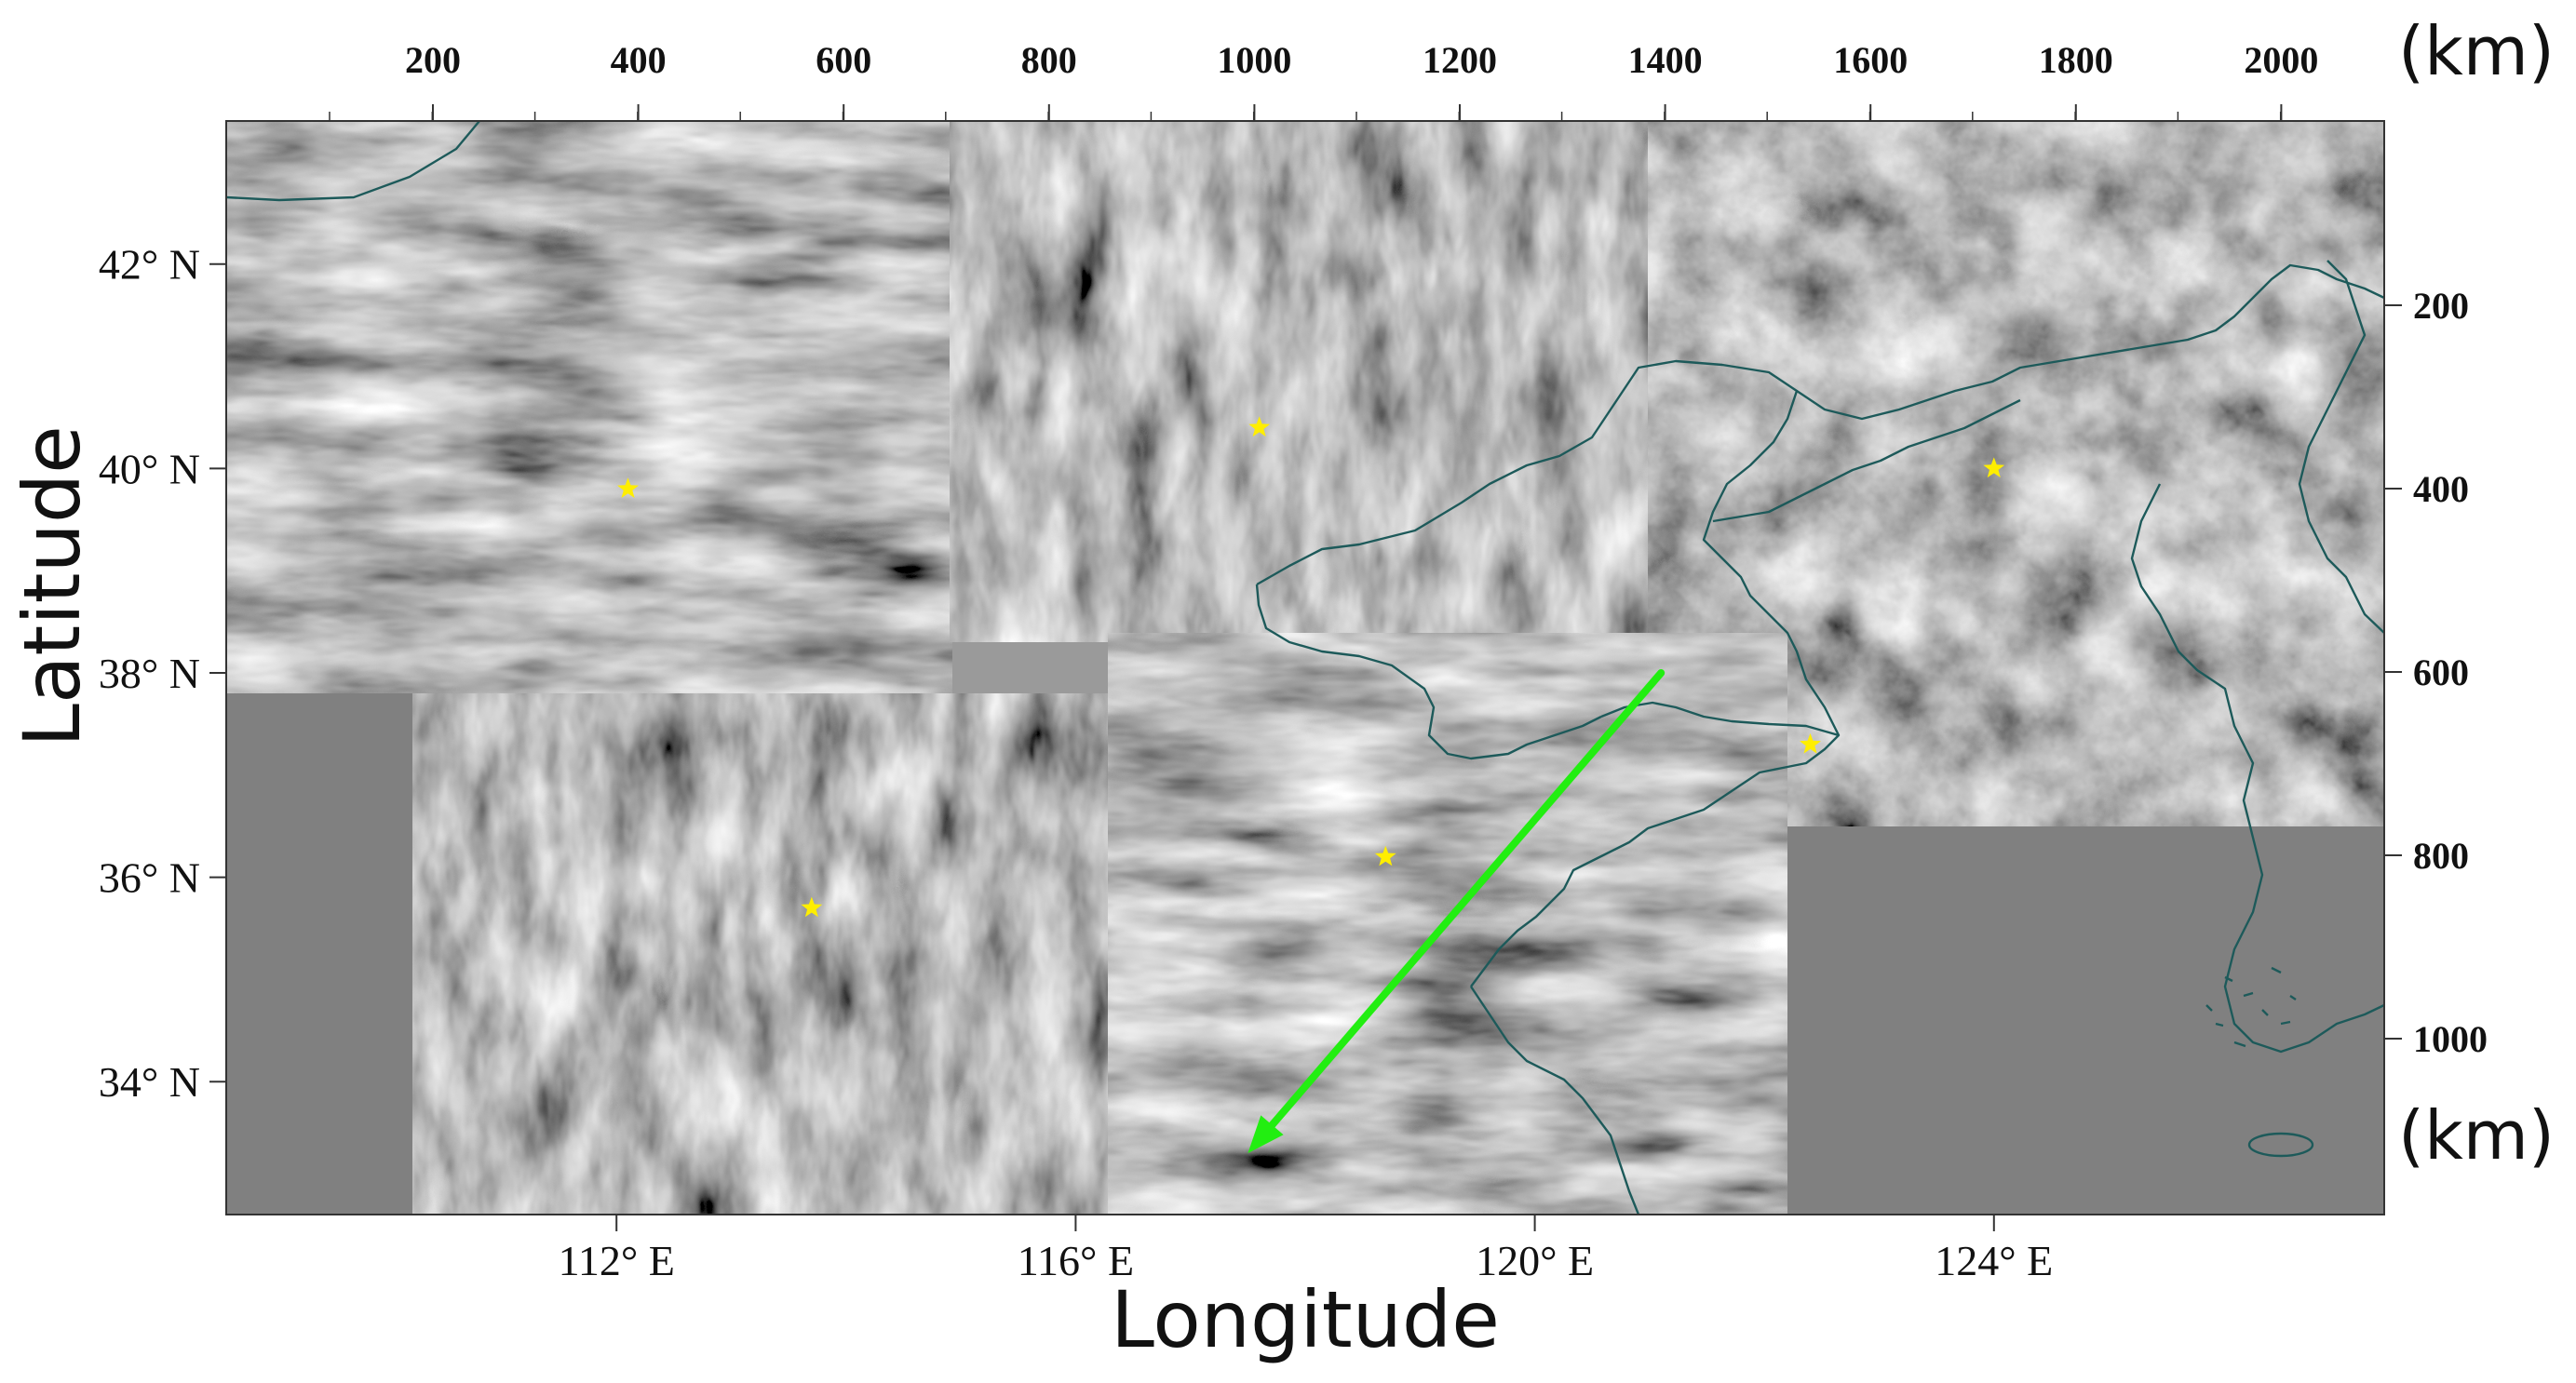  I want to click on liaodong-south, so click(1866, 460).